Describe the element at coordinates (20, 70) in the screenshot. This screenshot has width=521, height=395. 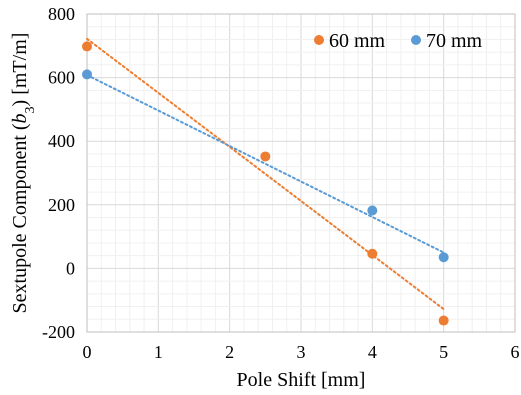
I see `y-axis-title-suffix: ) [mT/m]` at that location.